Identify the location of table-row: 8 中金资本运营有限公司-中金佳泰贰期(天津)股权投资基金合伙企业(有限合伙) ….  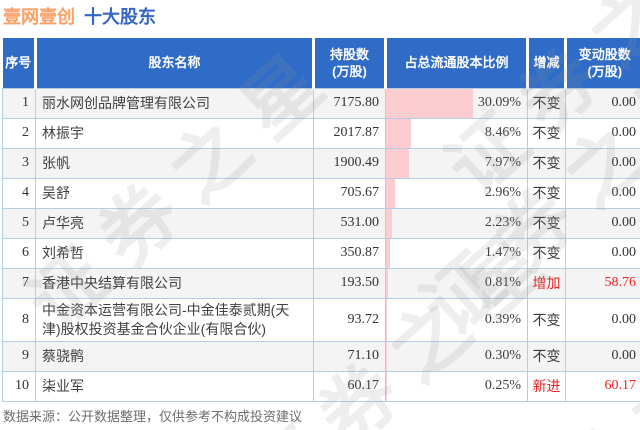
(321, 319).